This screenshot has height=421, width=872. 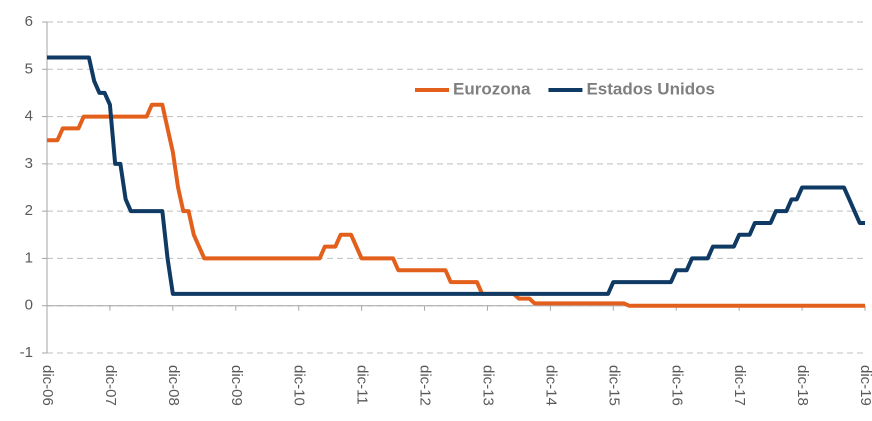 What do you see at coordinates (362, 385) in the screenshot?
I see `x-tick-label: dic-11` at bounding box center [362, 385].